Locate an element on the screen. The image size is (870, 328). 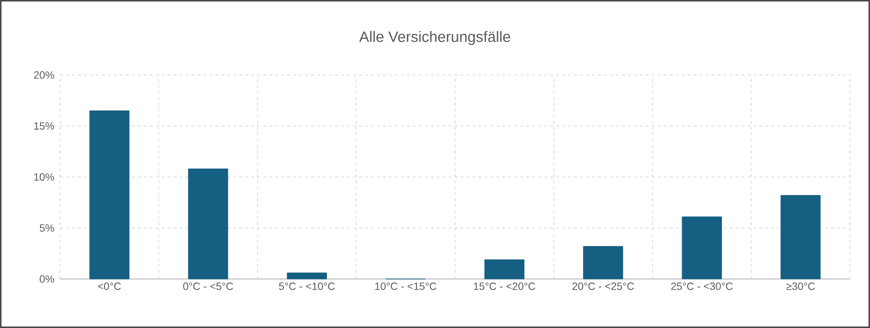
x-tick-label: 25°C - <30°C is located at coordinates (702, 286).